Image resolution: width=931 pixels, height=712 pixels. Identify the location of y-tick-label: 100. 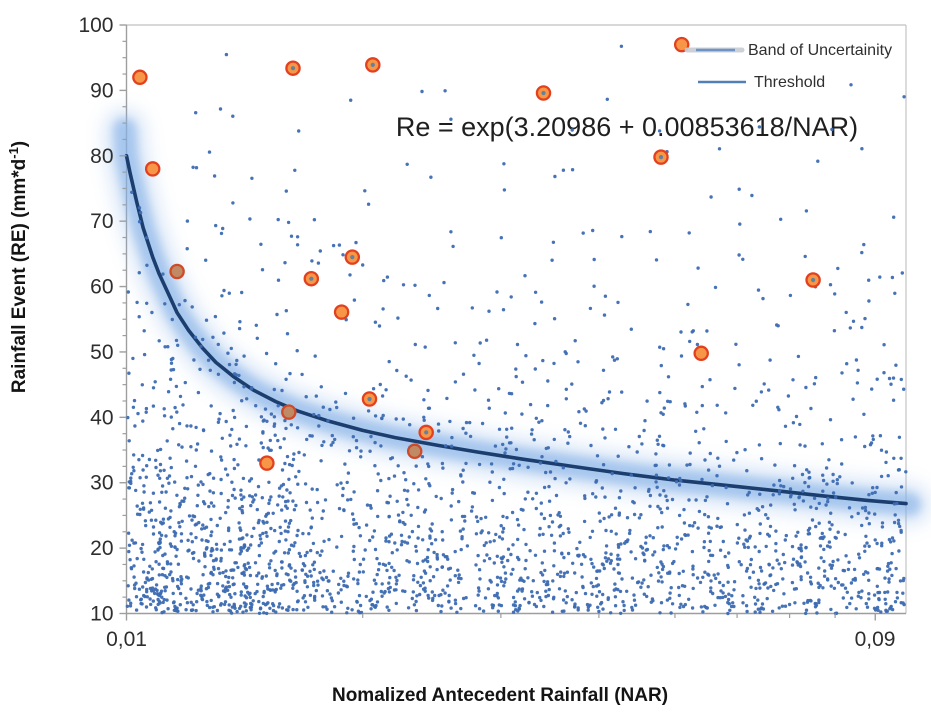
(95, 25).